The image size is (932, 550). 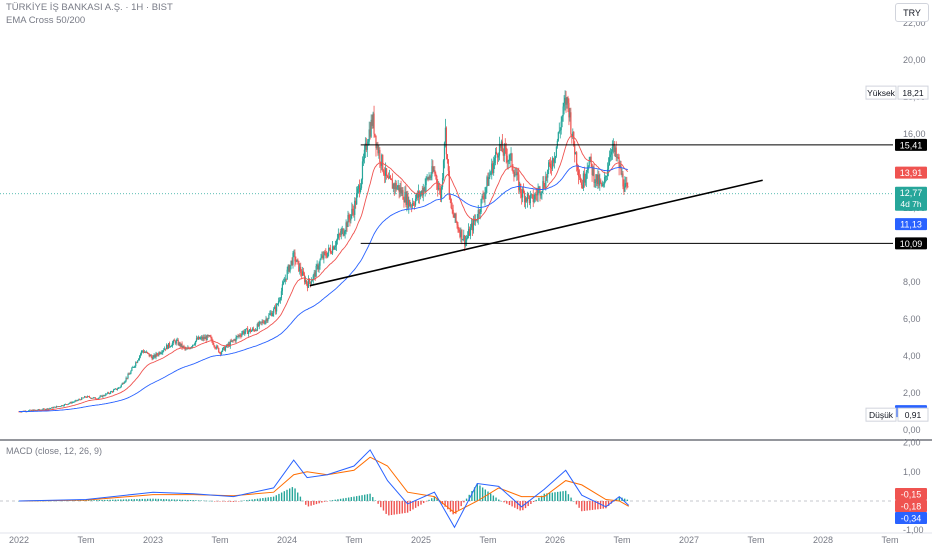 I want to click on high-name-box, so click(x=881, y=92).